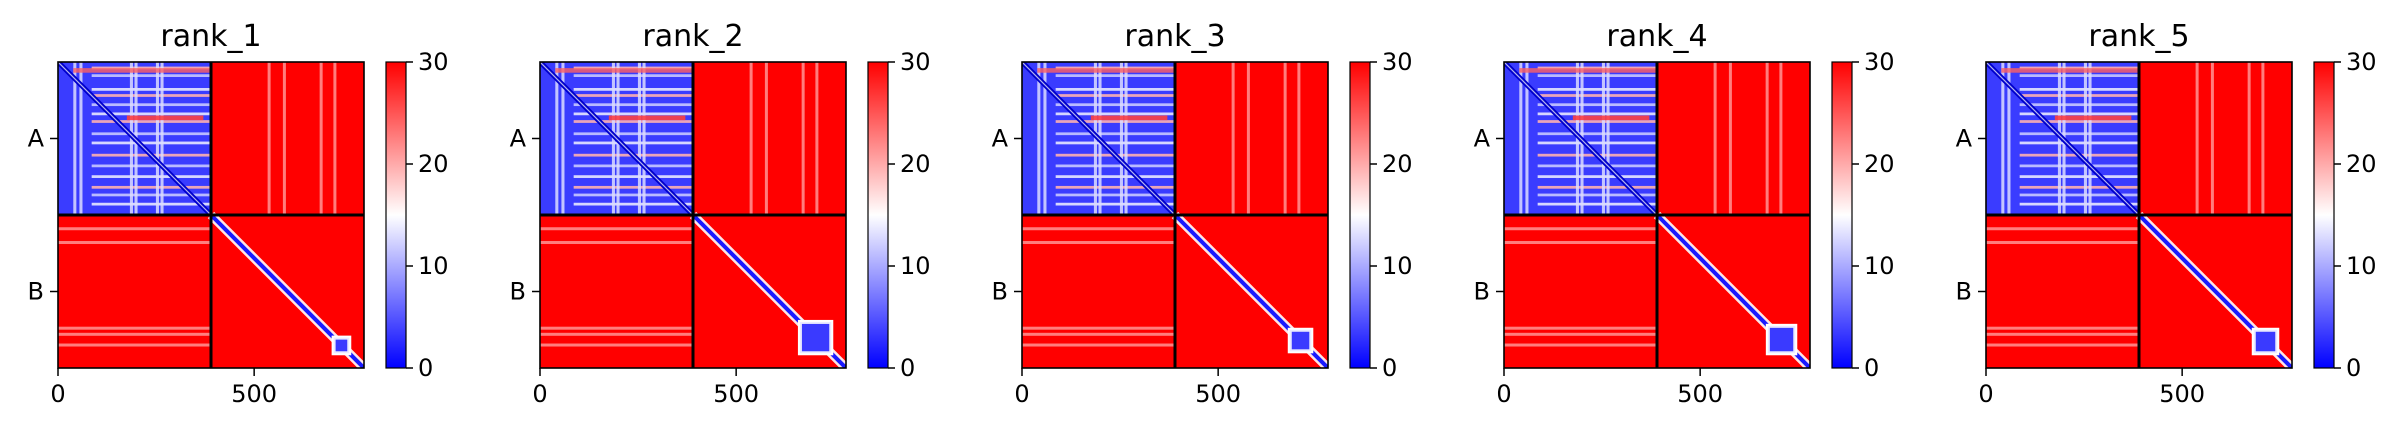 The width and height of the screenshot is (2401, 438). Describe the element at coordinates (2063, 139) in the screenshot. I see `diagonal-a-core` at that location.